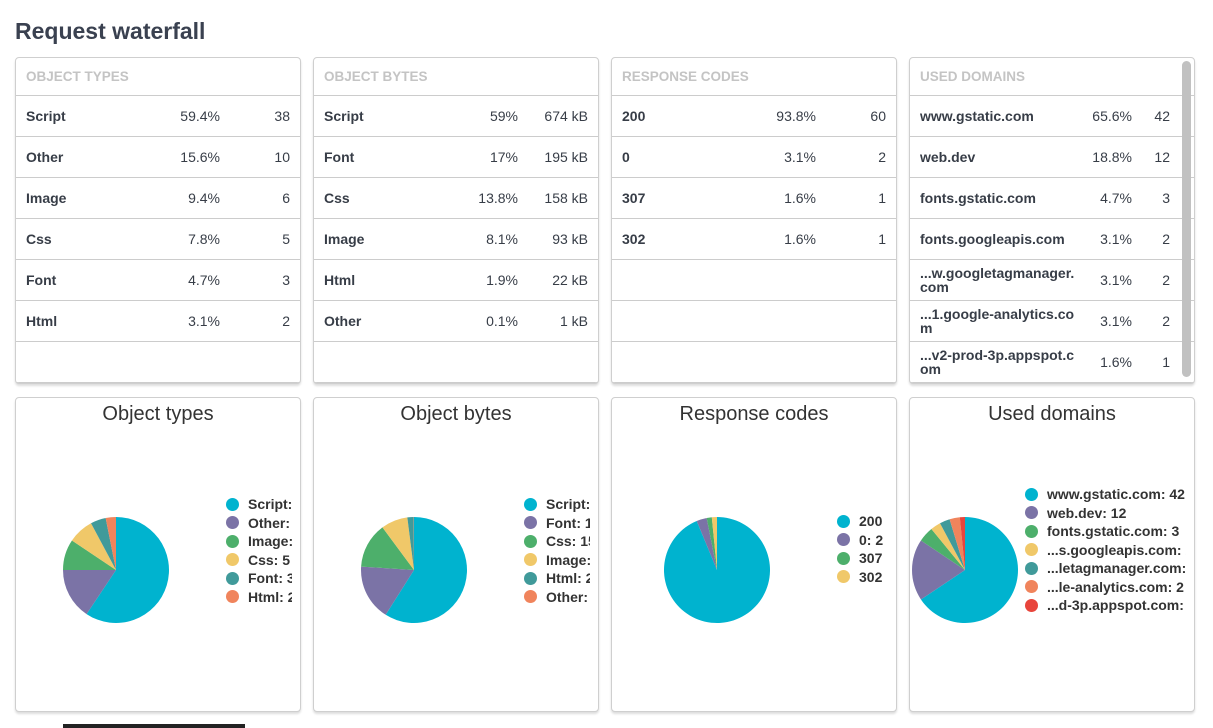  I want to click on legend-item: 307, so click(862, 558).